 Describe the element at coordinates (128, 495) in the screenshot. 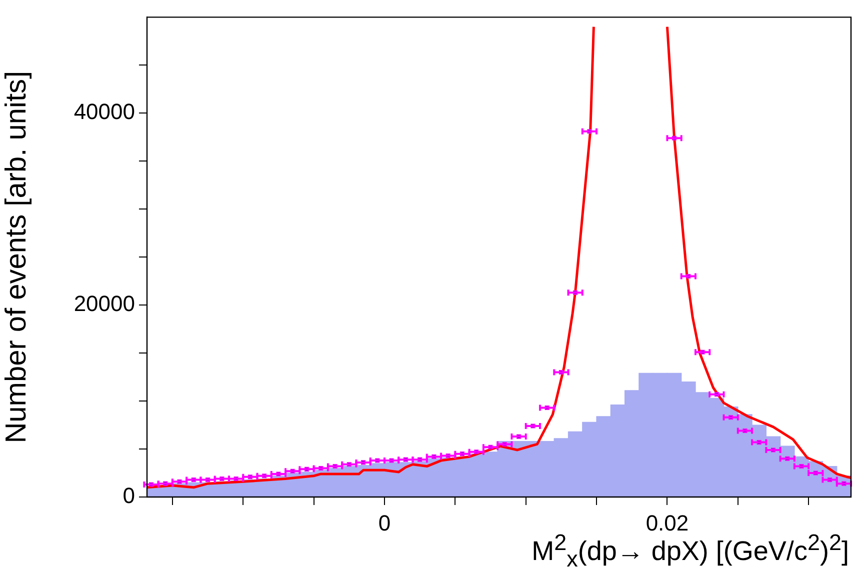

I see `y-tick-label: 0` at that location.